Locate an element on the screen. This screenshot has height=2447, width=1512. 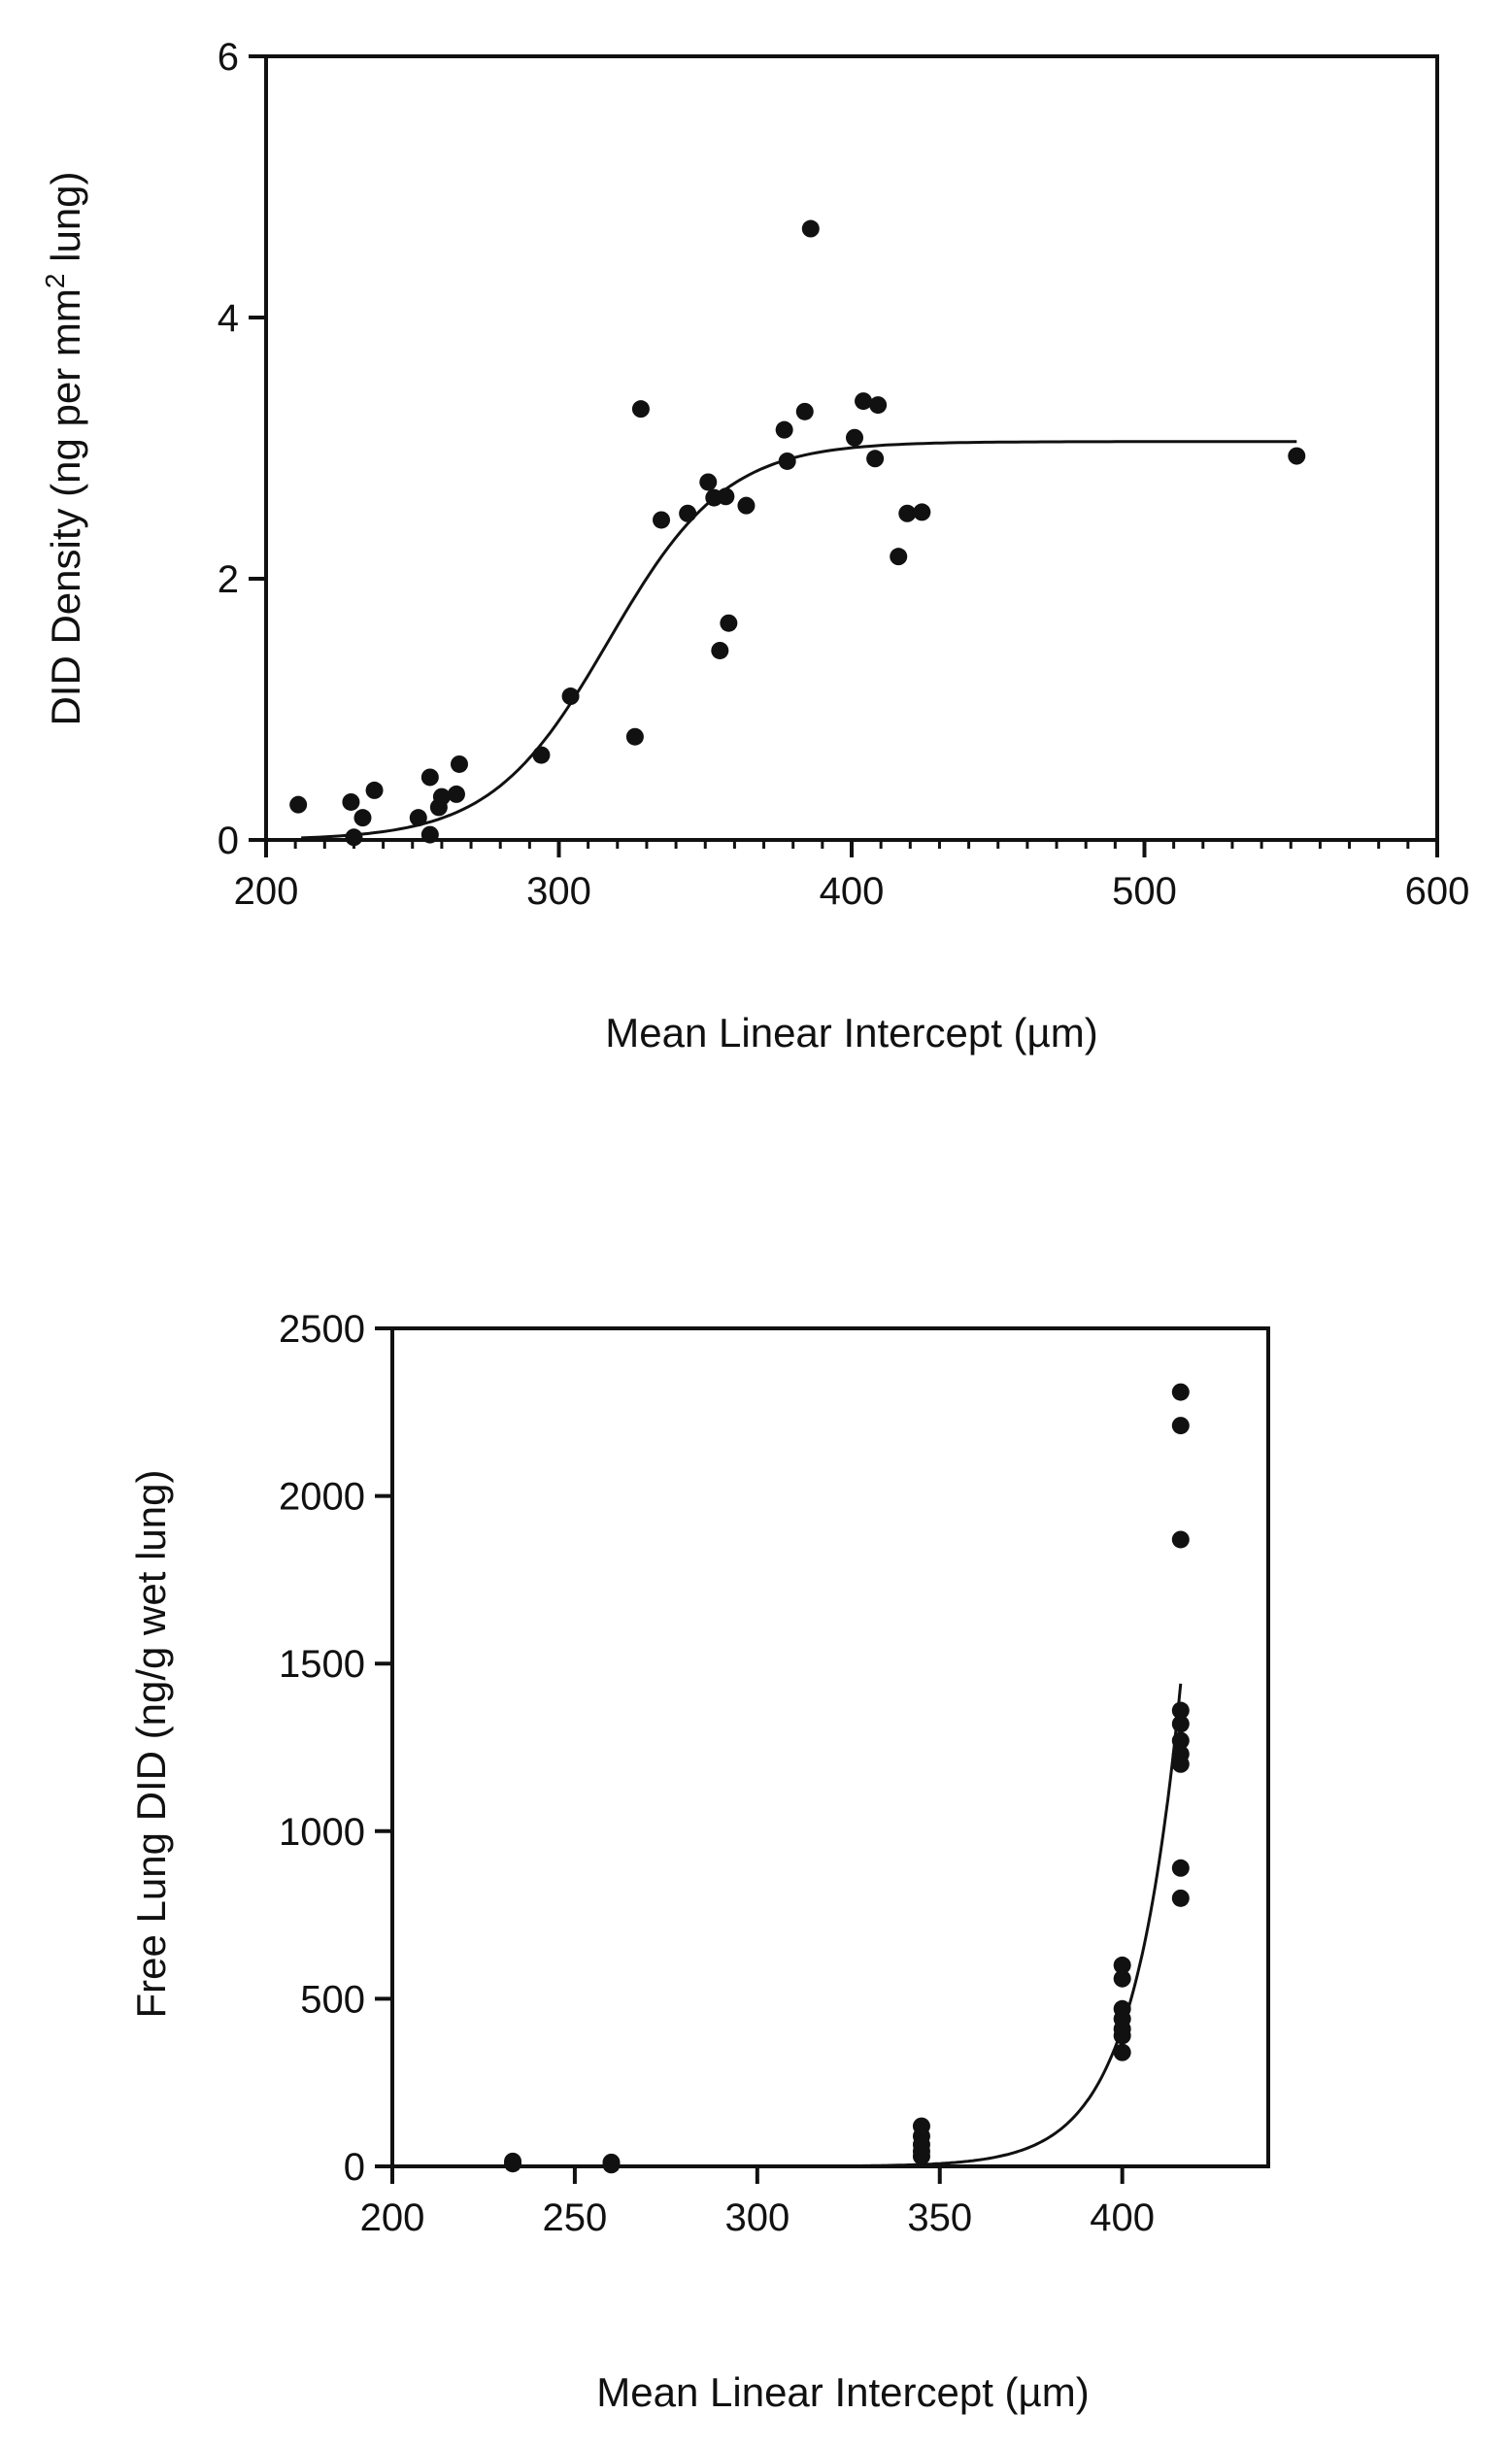
y-tick-label: 2000 is located at coordinates (322, 1497).